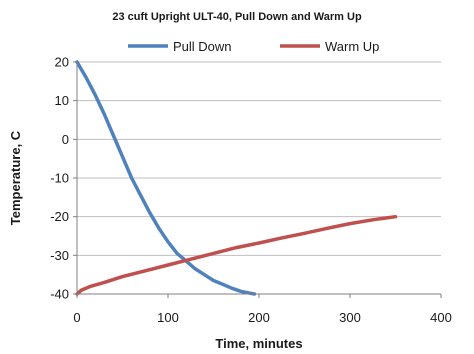  Describe the element at coordinates (350, 317) in the screenshot. I see `x-tick-label: 300` at that location.